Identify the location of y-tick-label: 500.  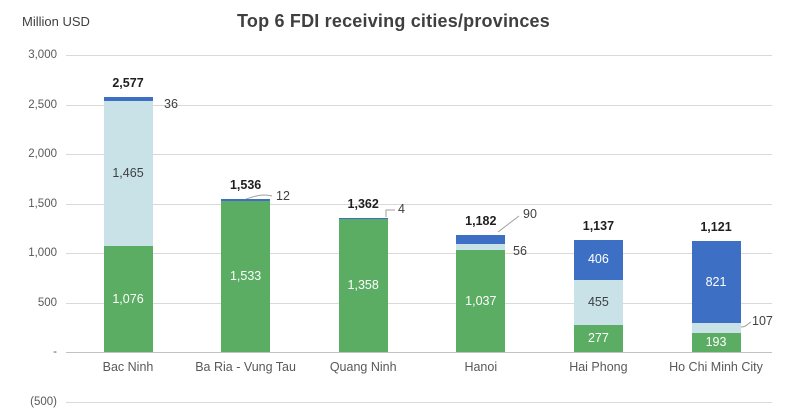
(47, 302).